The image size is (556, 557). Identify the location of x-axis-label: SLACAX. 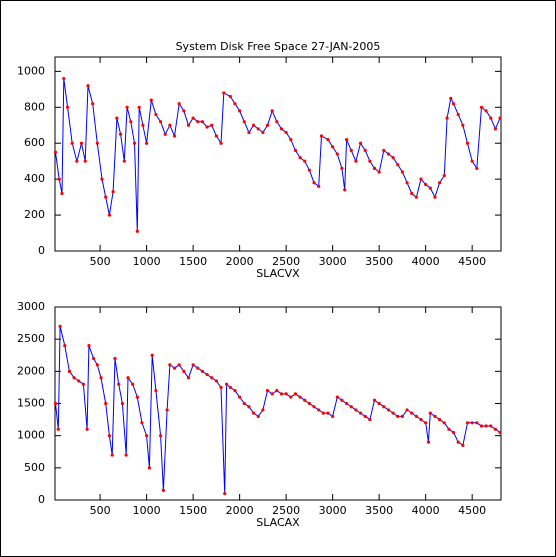
(278, 522).